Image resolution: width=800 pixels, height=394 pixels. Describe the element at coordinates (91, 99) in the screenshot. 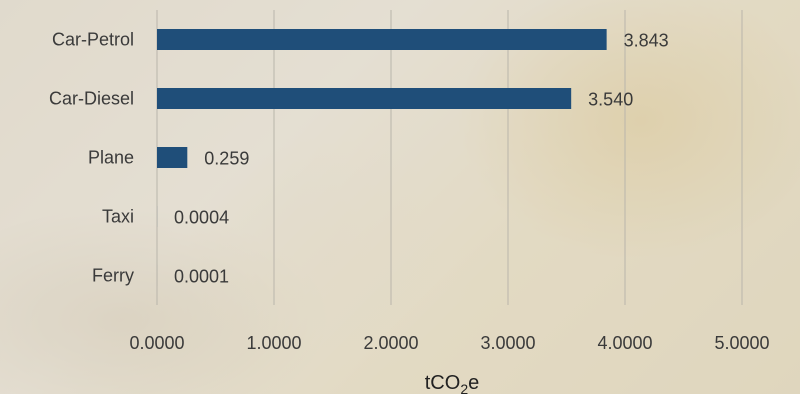

I see `category-label-car-diesel: Car-Diesel` at that location.